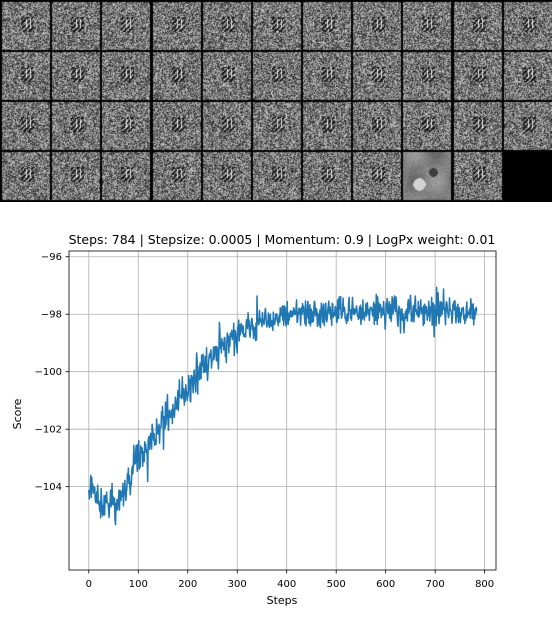  What do you see at coordinates (187, 584) in the screenshot?
I see `x-tick-label: 200` at bounding box center [187, 584].